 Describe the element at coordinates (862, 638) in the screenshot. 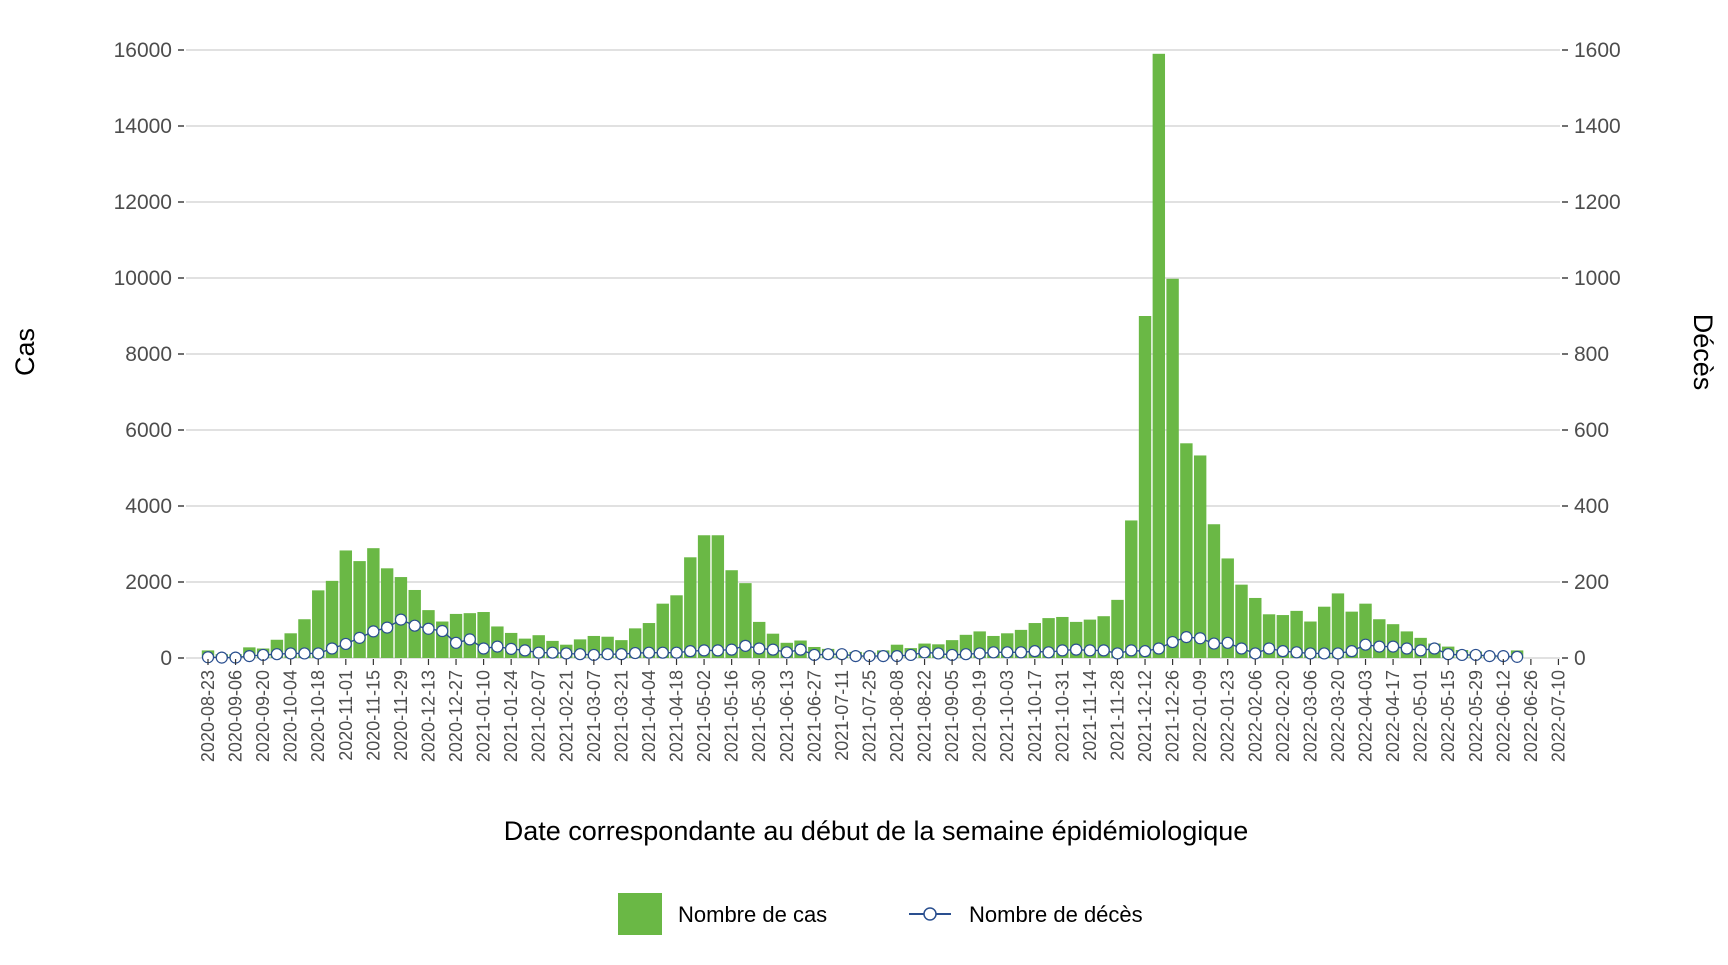

I see `deaths-points-series` at that location.